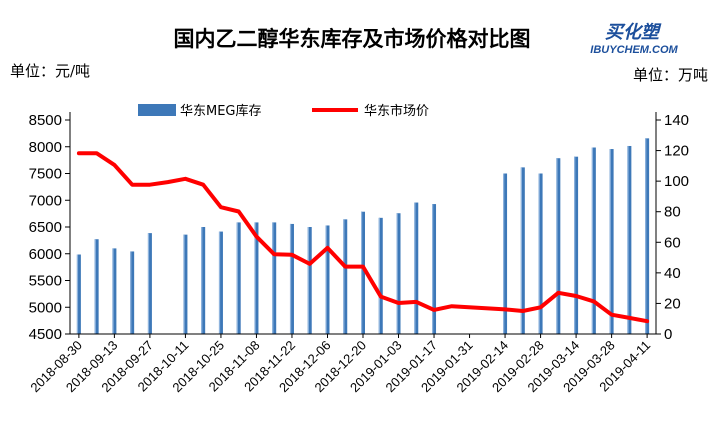 The width and height of the screenshot is (718, 448). I want to click on right-tick-label: 60, so click(672, 242).